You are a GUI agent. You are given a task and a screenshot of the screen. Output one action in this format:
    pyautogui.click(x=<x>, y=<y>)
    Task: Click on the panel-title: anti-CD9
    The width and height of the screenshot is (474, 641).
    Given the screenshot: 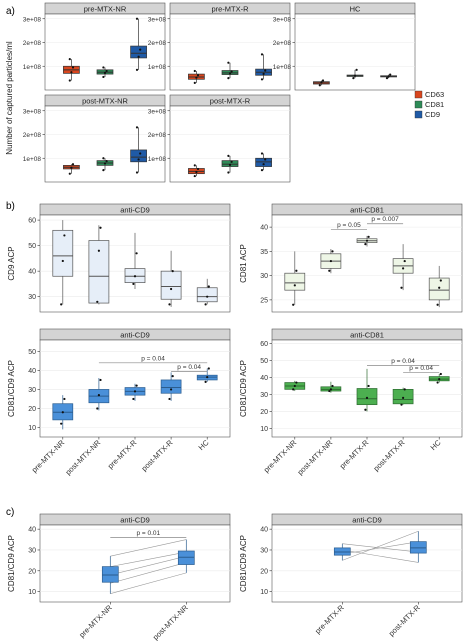 What is the action you would take?
    pyautogui.click(x=135, y=520)
    